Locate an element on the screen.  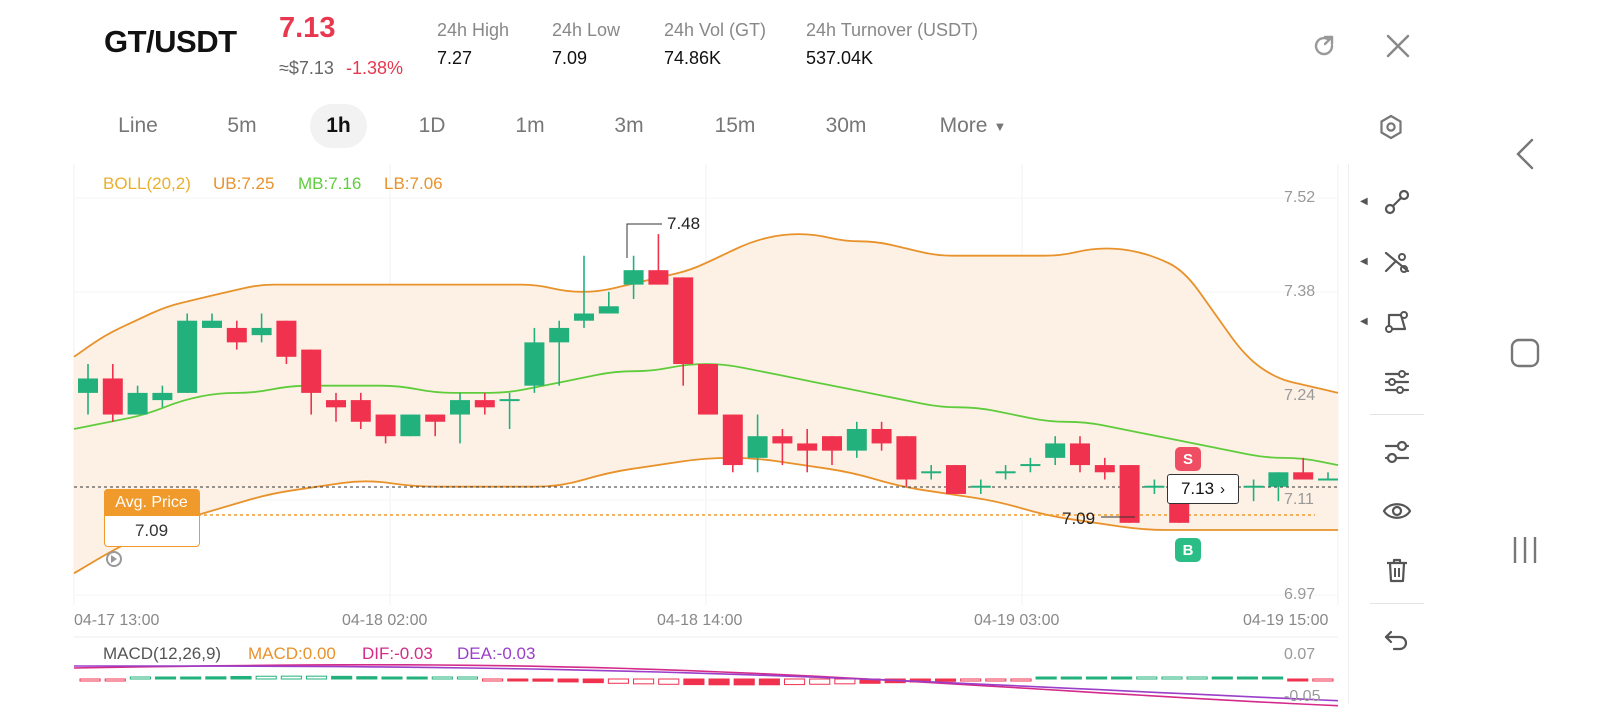
tab-more: More ▼ is located at coordinates (973, 126).